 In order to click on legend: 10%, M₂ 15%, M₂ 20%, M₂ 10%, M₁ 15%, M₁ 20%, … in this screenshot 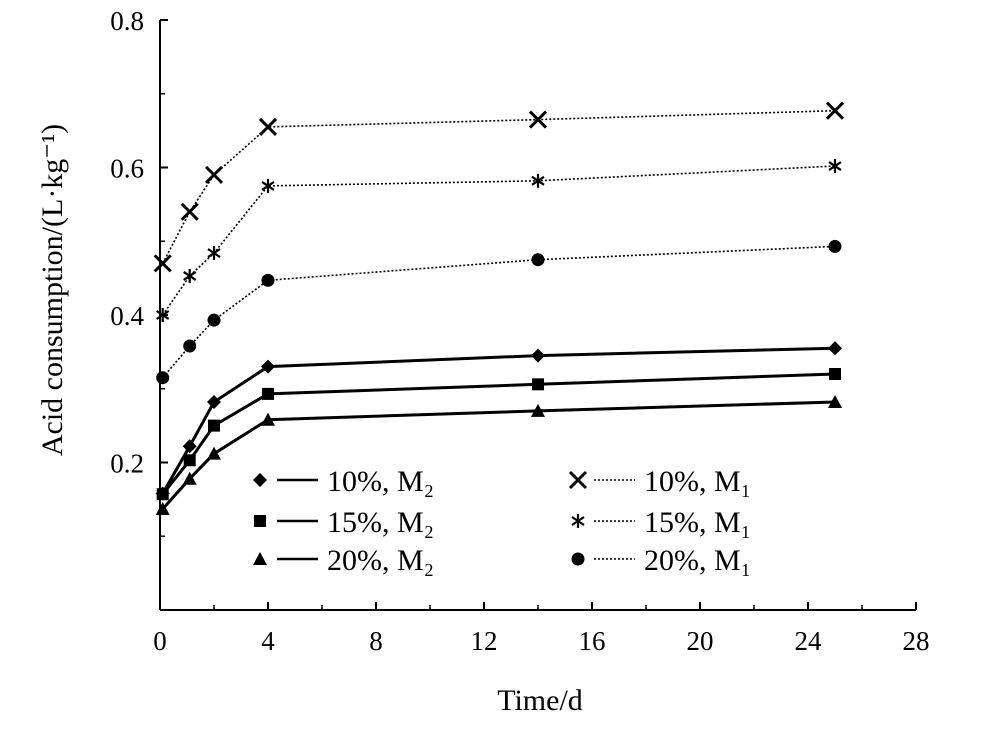, I will do `click(502, 521)`.